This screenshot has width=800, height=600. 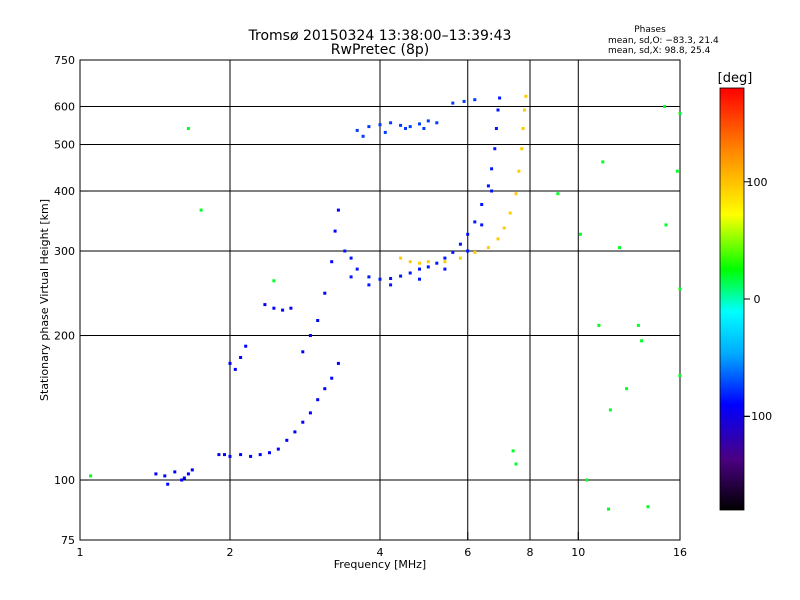 What do you see at coordinates (530, 552) in the screenshot?
I see `x-tick-label: 8` at bounding box center [530, 552].